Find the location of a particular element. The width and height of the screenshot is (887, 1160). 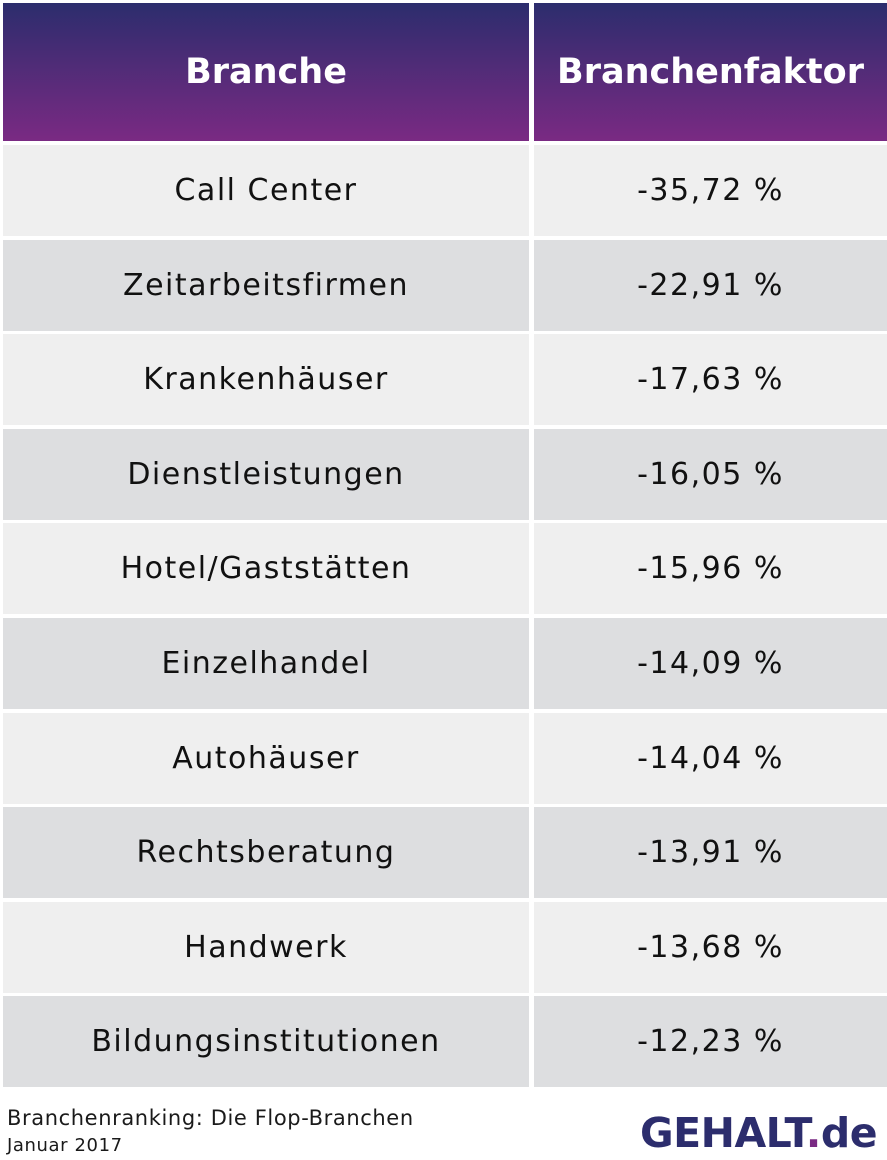

branchenfaktor-cell: -13,68 % is located at coordinates (710, 947).